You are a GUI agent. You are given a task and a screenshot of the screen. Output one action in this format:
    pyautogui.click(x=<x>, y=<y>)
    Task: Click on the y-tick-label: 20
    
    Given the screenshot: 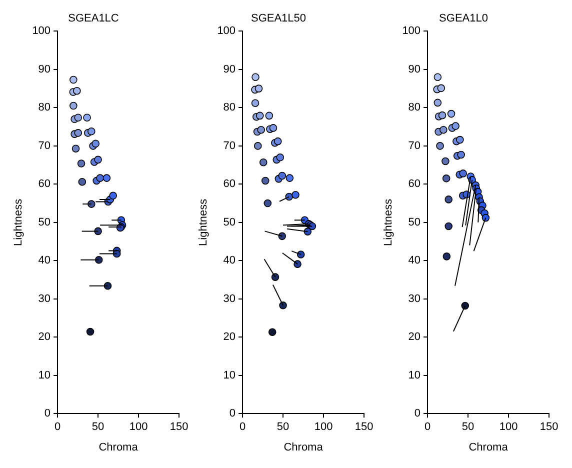 What is the action you would take?
    pyautogui.click(x=414, y=337)
    